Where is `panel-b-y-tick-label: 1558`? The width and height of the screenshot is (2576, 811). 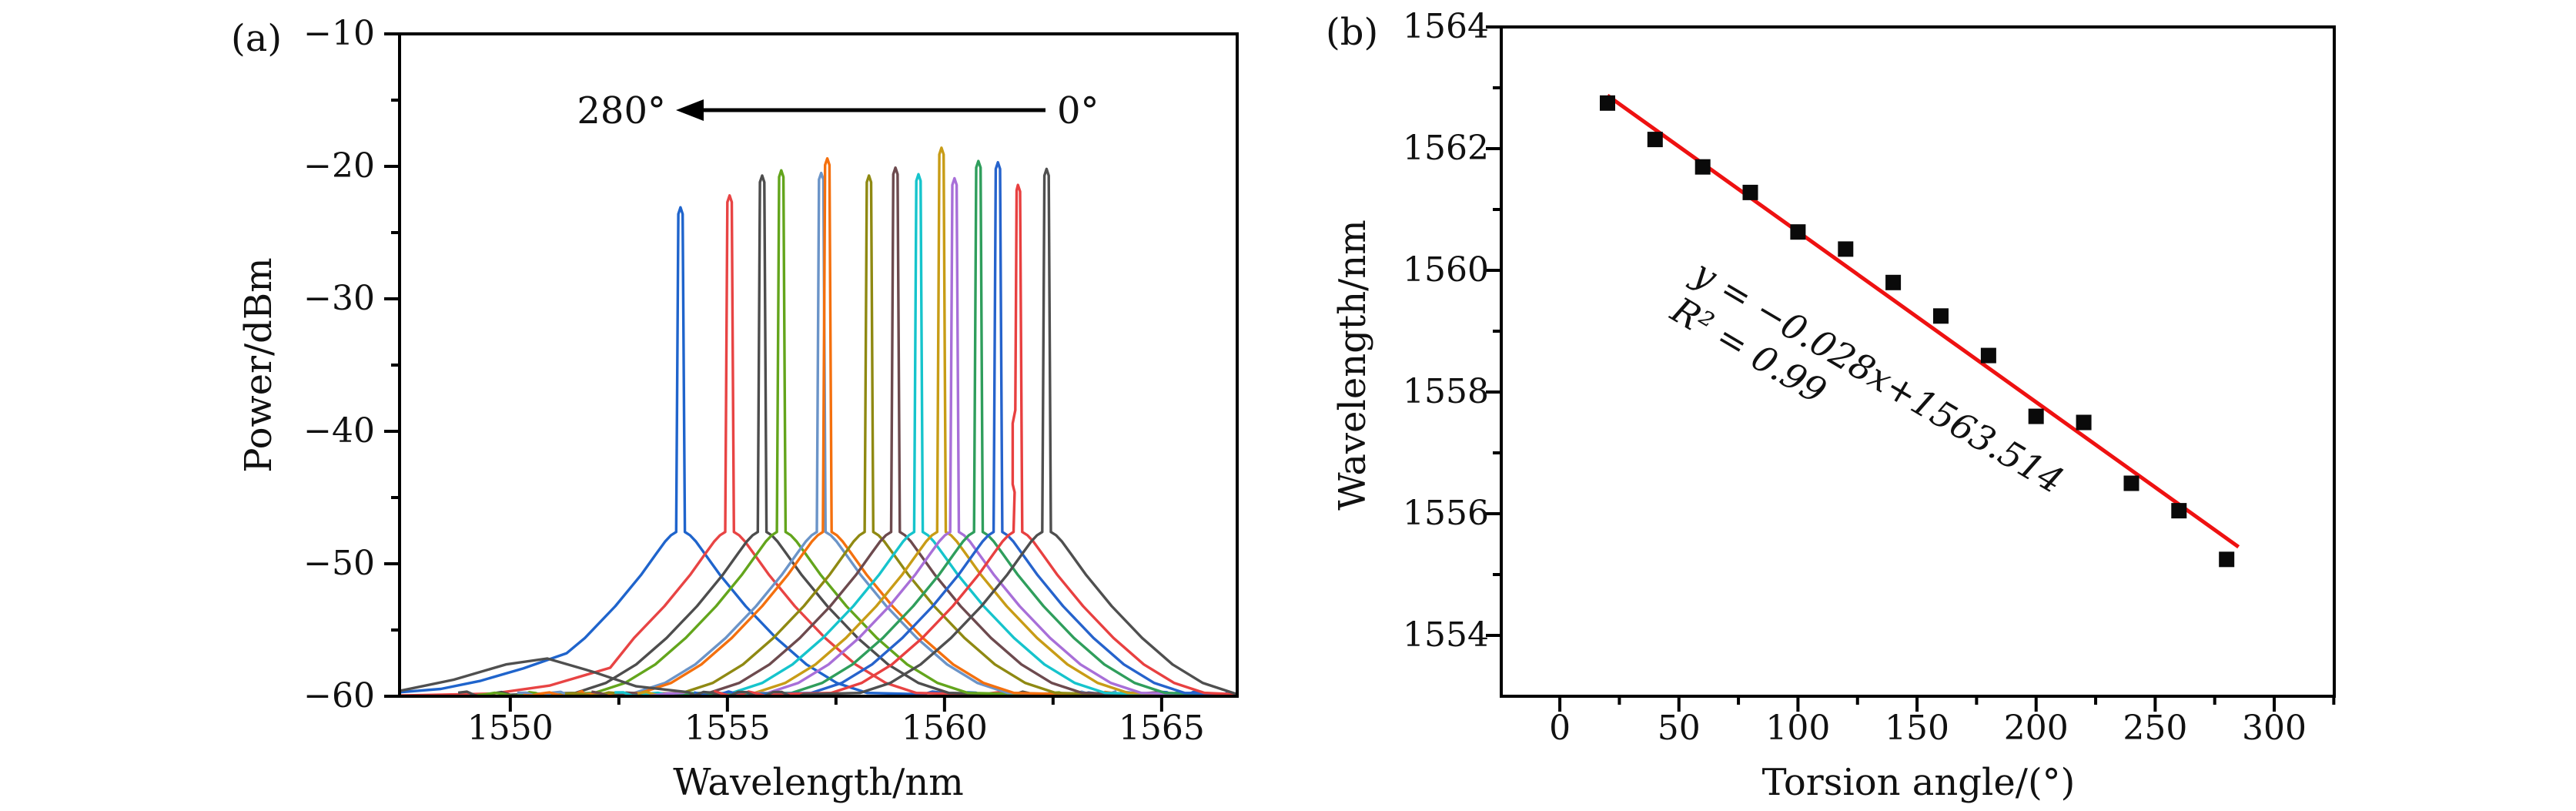
panel-b-y-tick-label: 1558 is located at coordinates (1446, 391).